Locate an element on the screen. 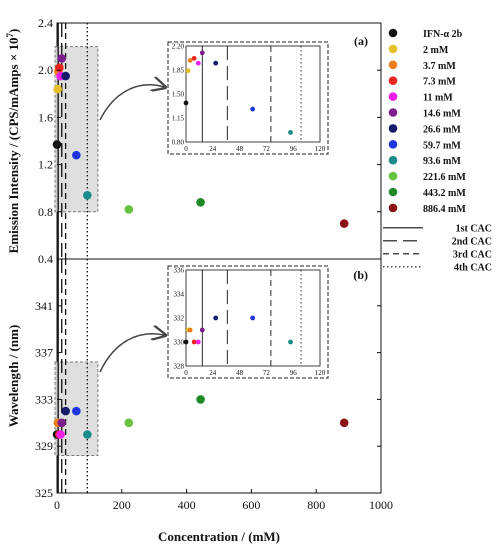 The image size is (499, 550). panel-b-point-14-6-mm is located at coordinates (62, 423).